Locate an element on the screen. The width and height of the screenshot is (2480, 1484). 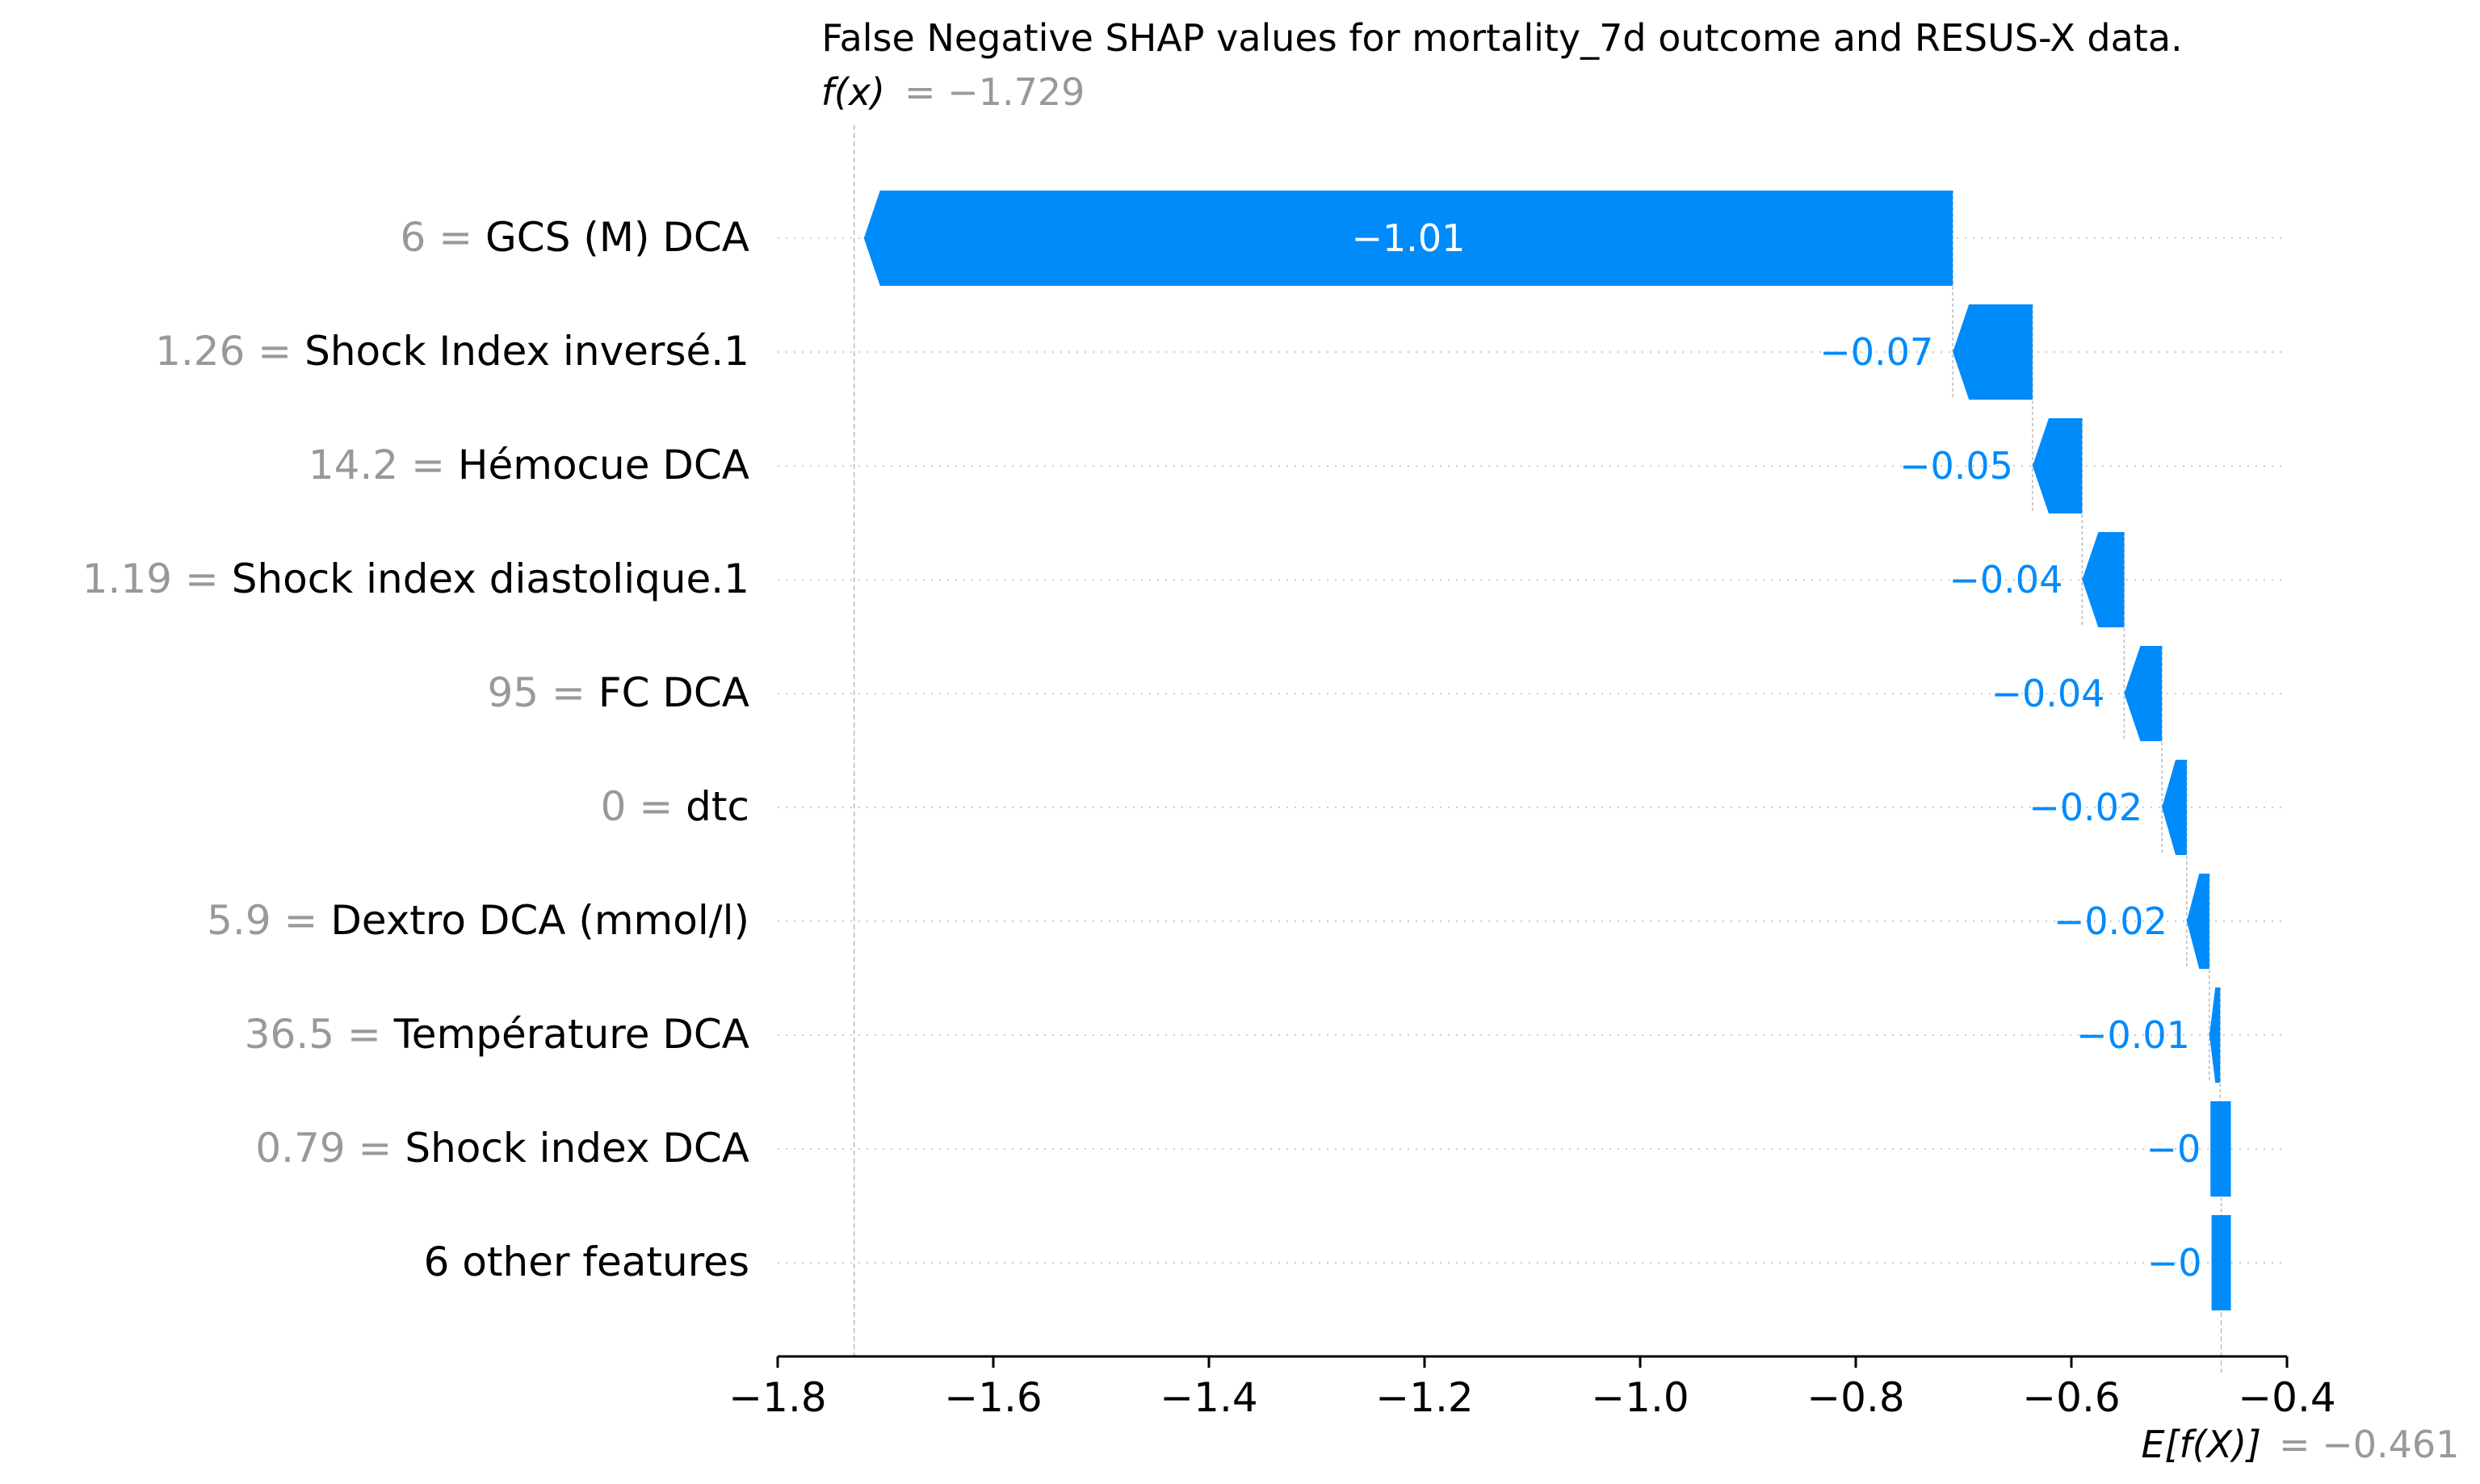
feature-name: dtc is located at coordinates (717, 806).